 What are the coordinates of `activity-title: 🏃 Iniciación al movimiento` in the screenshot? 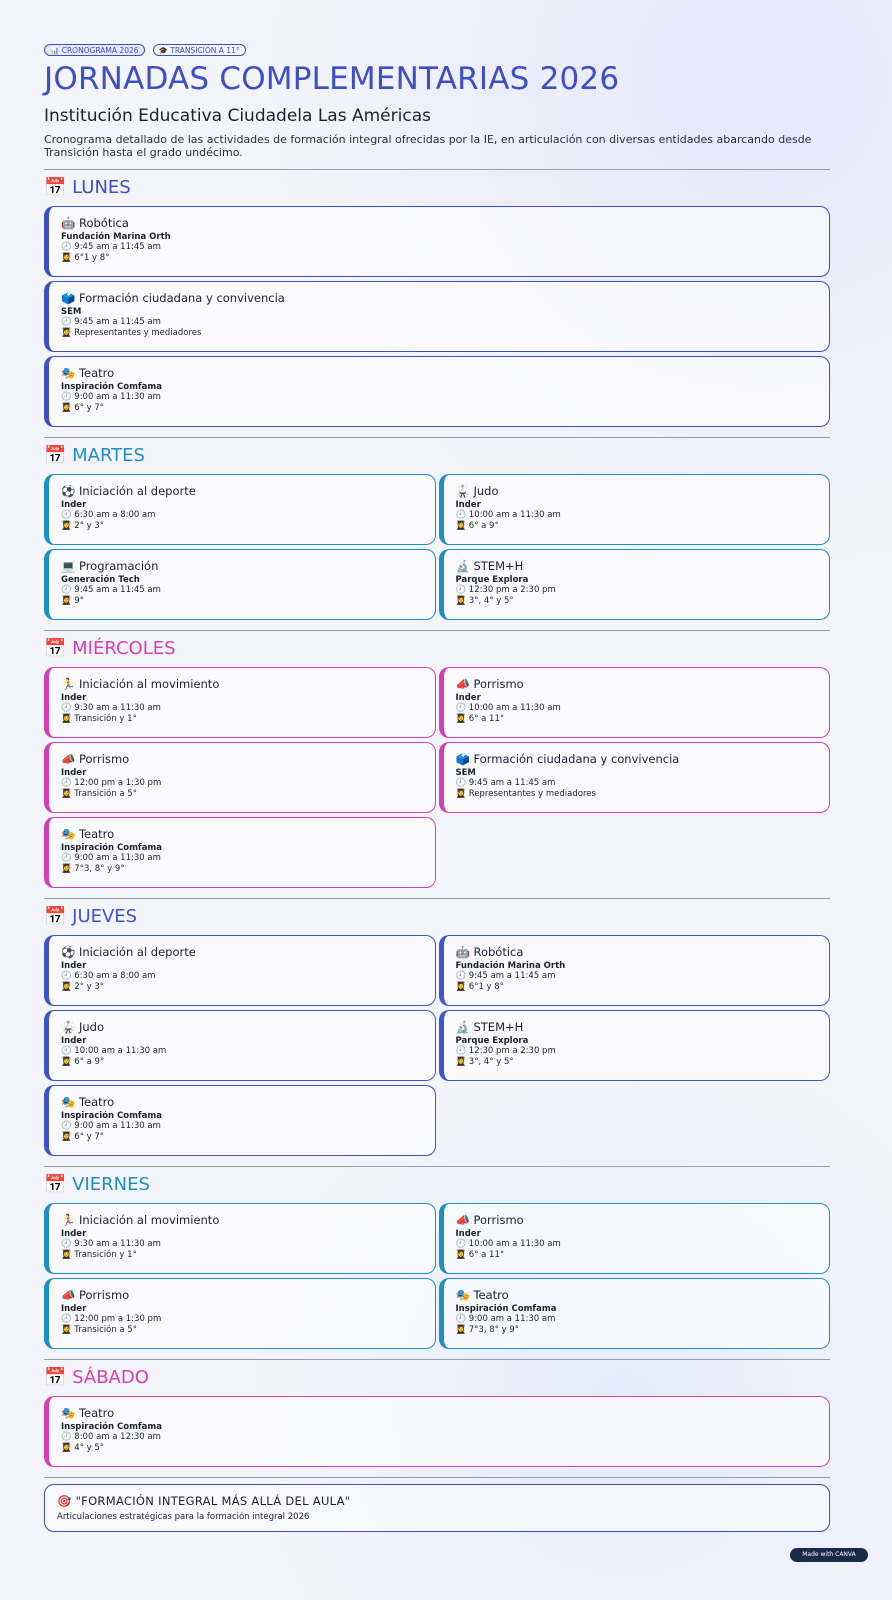 It's located at (140, 684).